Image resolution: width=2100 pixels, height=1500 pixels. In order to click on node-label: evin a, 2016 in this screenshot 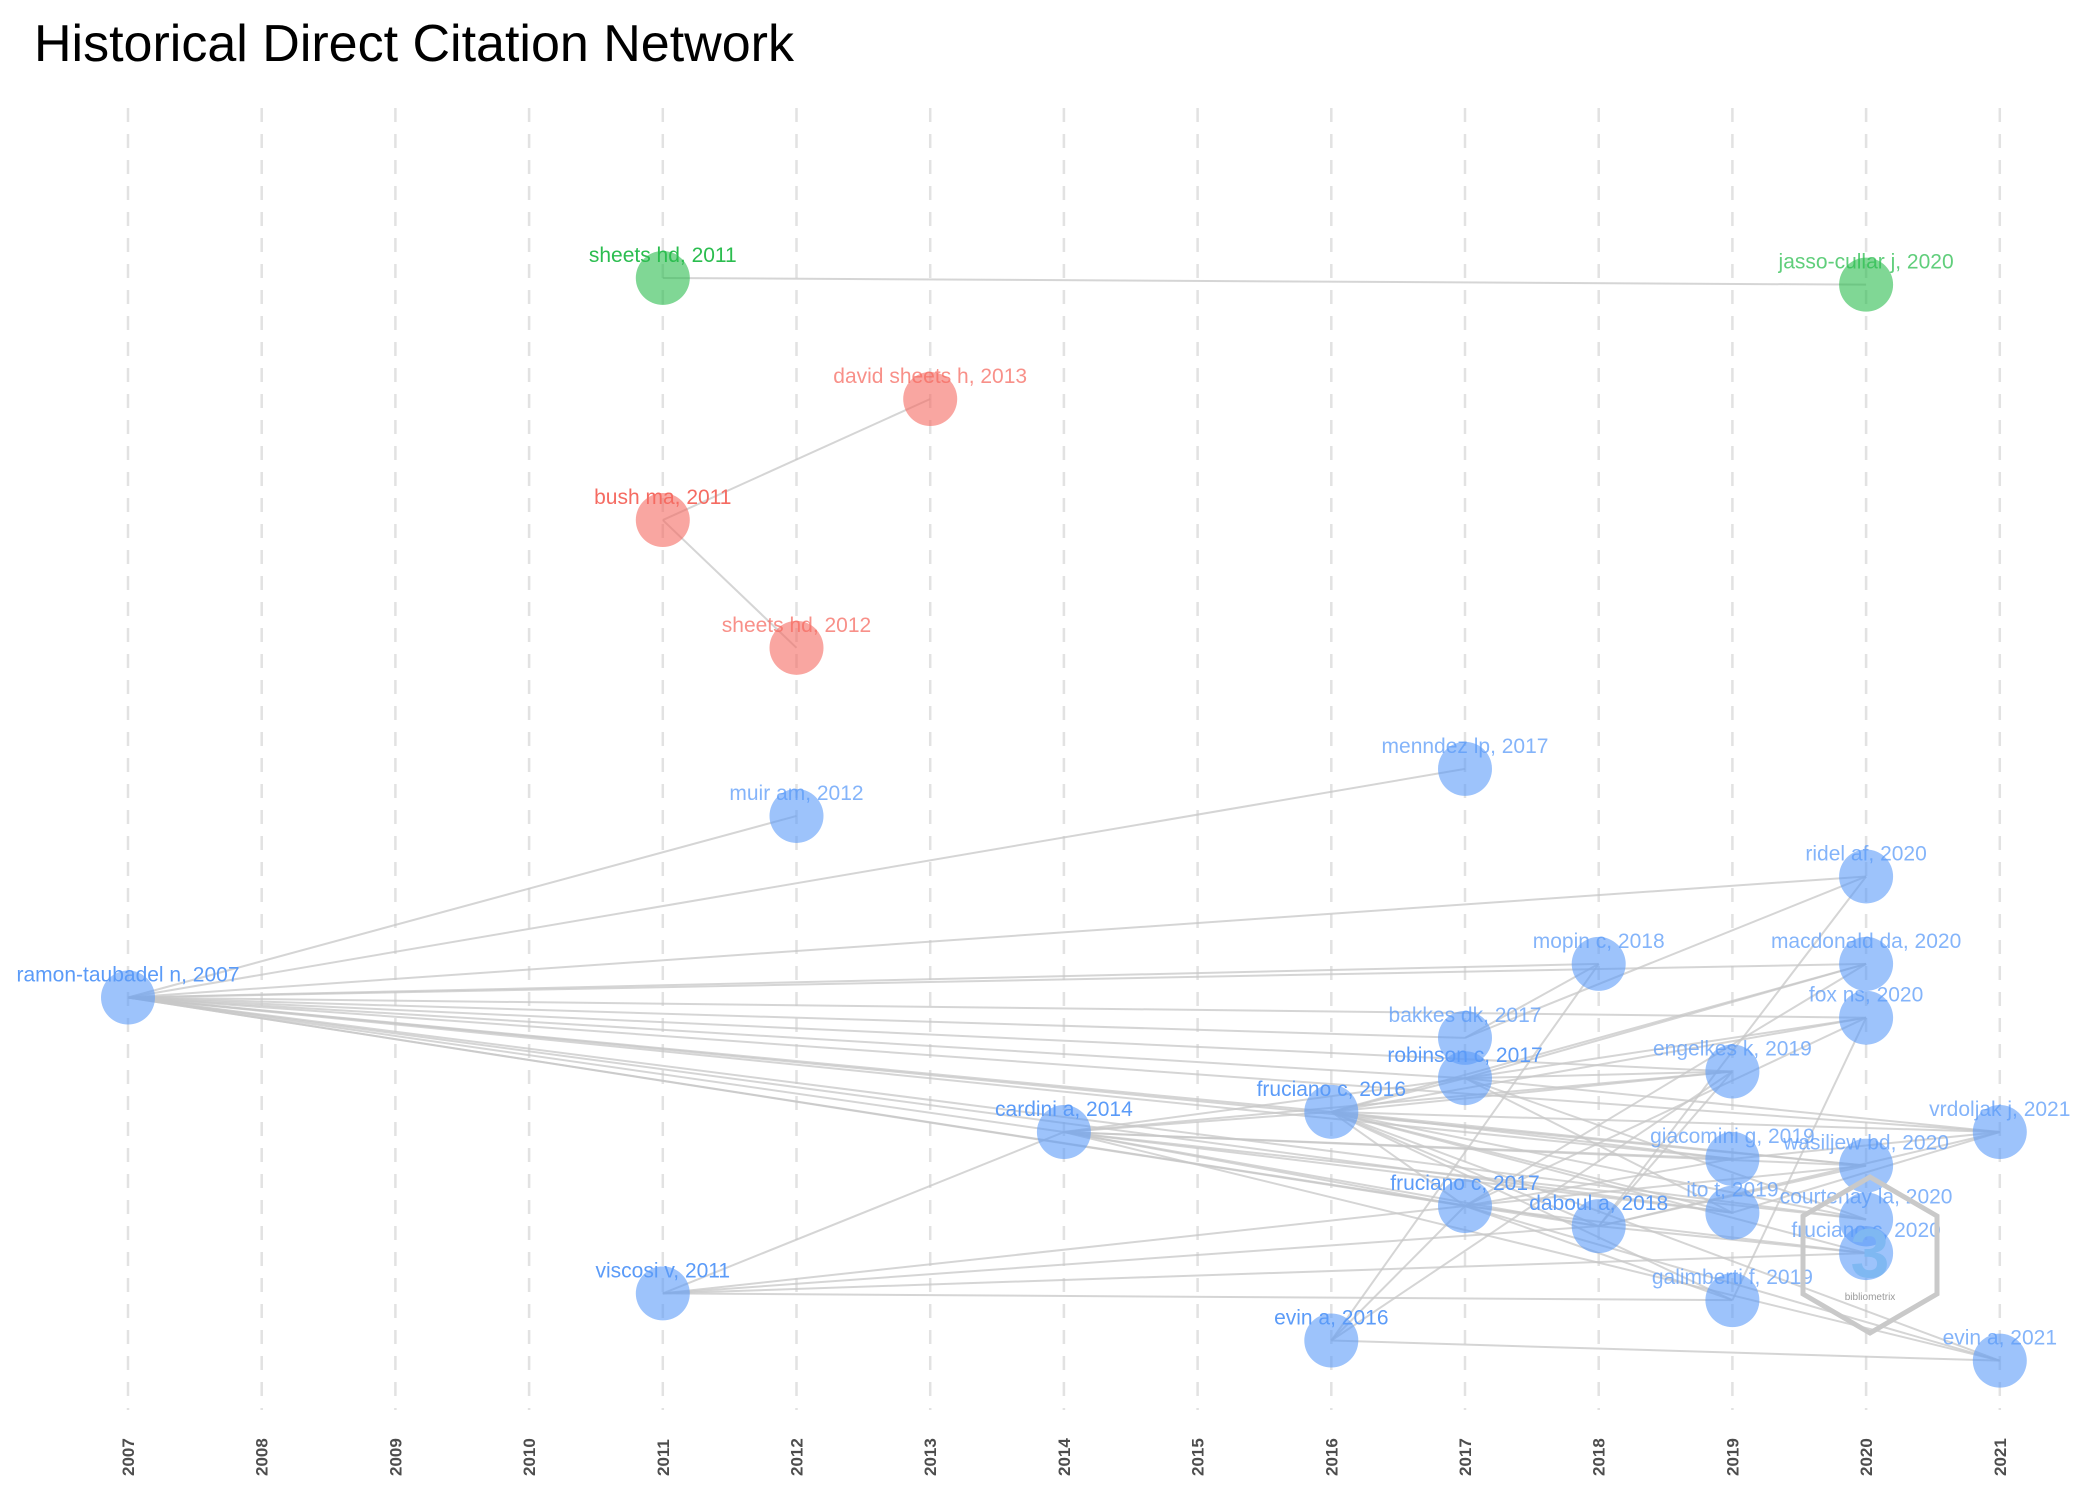, I will do `click(1331, 1318)`.